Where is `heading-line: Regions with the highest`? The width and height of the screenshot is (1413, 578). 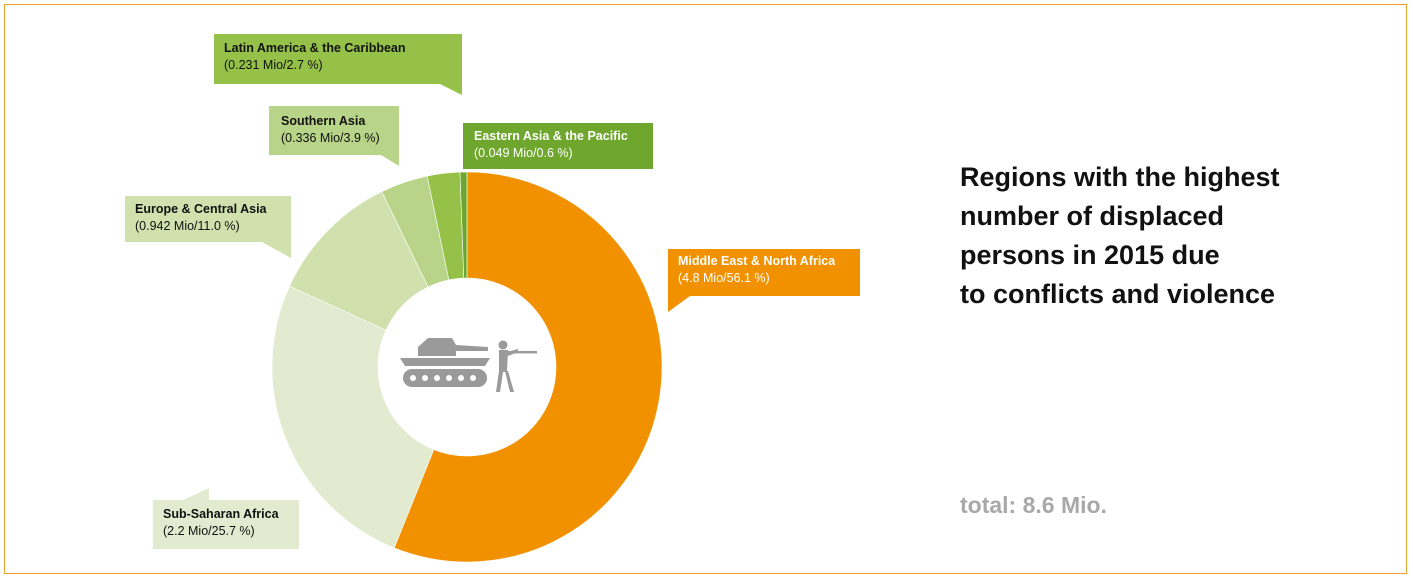
heading-line: Regions with the highest is located at coordinates (1120, 177).